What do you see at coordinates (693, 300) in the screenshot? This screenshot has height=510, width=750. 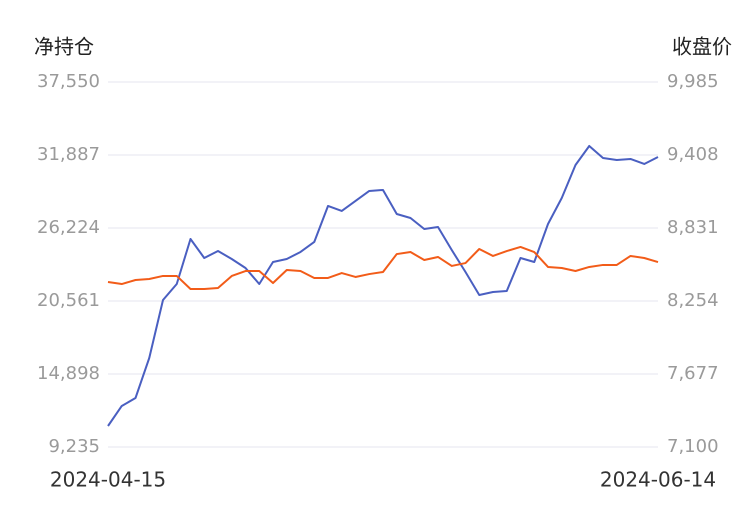 I see `y2-tick-label: 8,254` at bounding box center [693, 300].